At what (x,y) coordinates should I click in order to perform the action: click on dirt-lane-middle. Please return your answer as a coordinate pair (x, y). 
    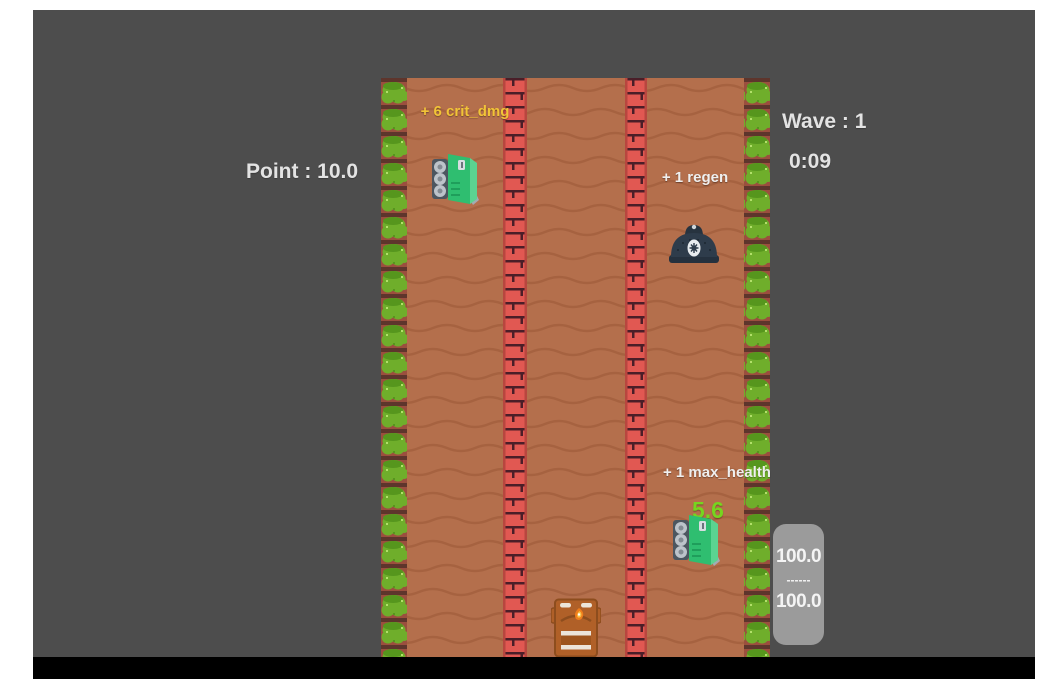
    Looking at the image, I should click on (576, 367).